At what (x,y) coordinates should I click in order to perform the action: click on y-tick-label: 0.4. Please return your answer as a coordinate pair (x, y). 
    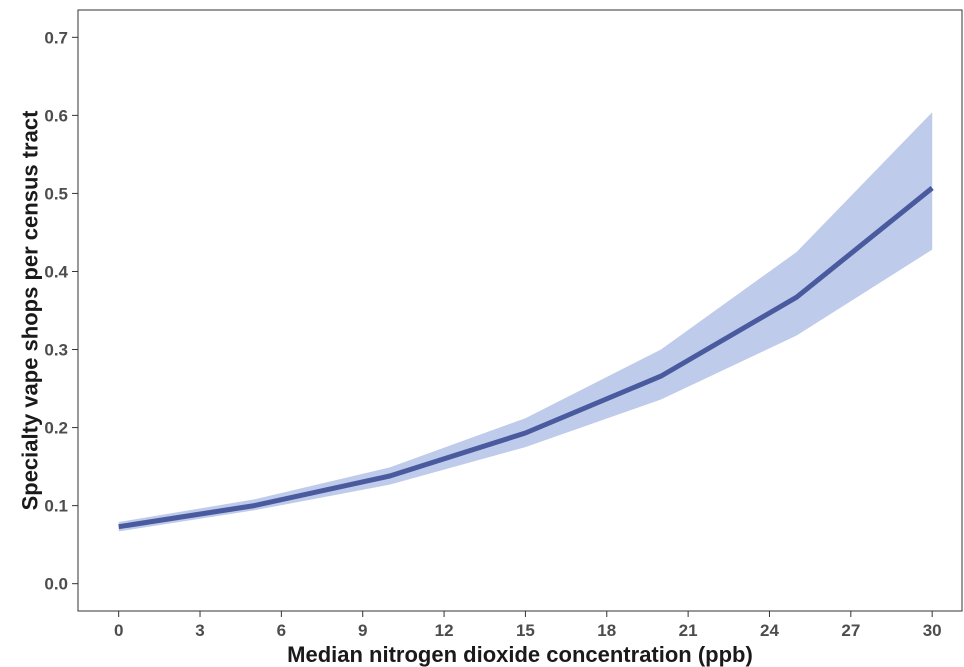
    Looking at the image, I should click on (56, 271).